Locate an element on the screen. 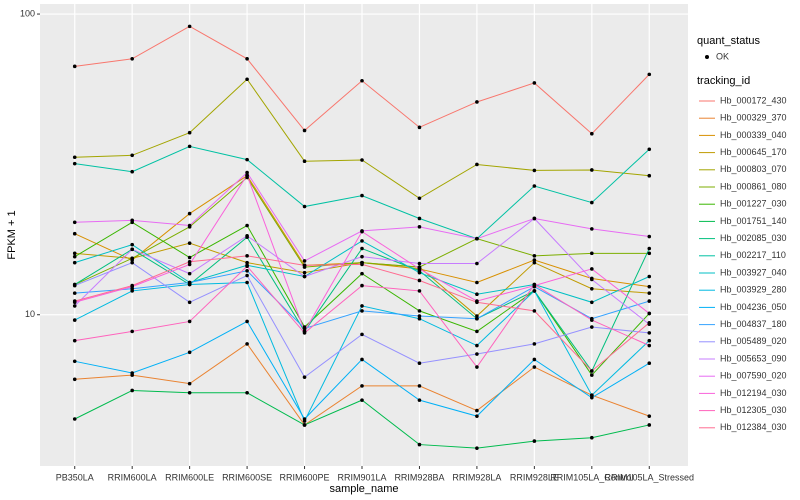 Image resolution: width=800 pixels, height=500 pixels. legend-label: Hb_002217_110 is located at coordinates (753, 255).